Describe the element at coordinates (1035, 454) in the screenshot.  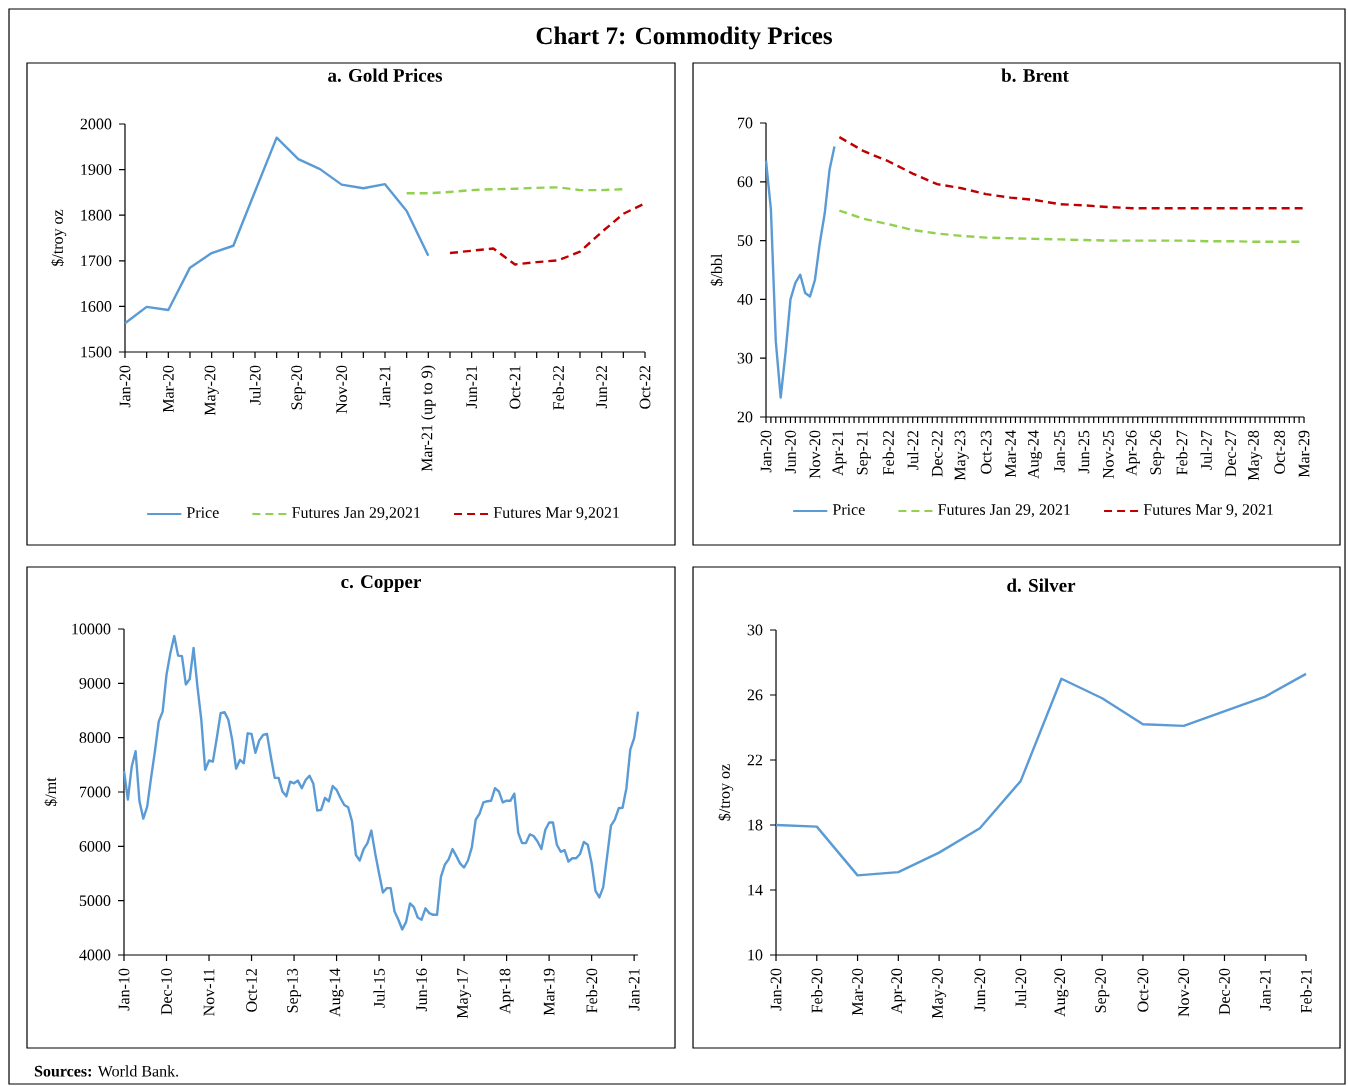
I see `x-tick-label: Aug-24` at that location.